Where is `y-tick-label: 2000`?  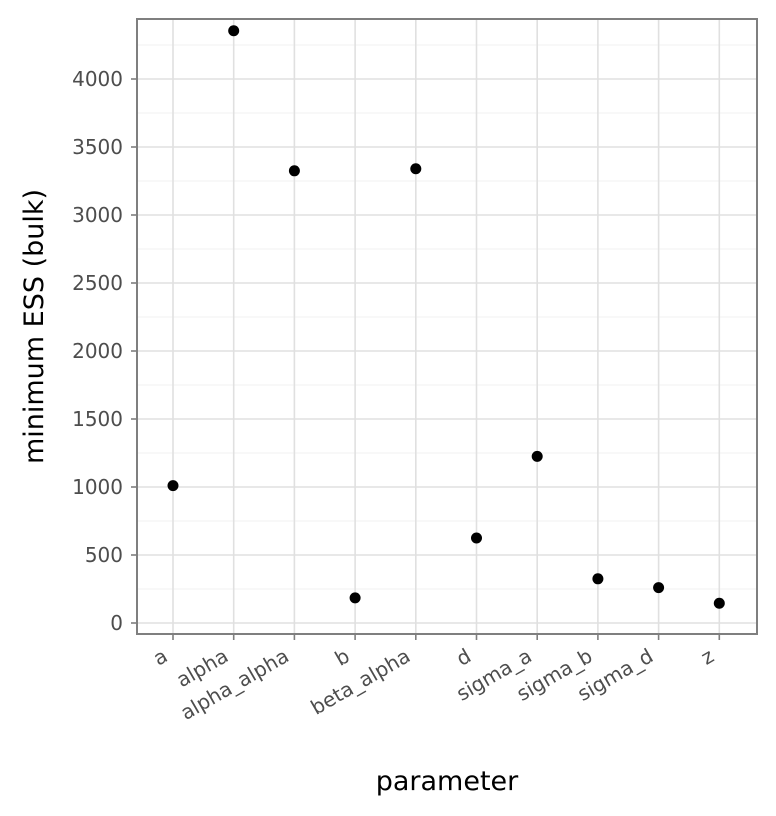
y-tick-label: 2000 is located at coordinates (97, 351).